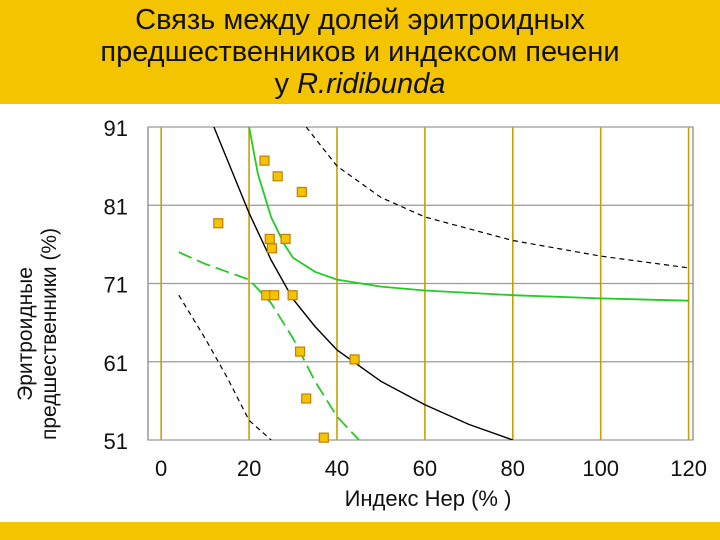 This screenshot has width=720, height=540. Describe the element at coordinates (225, 367) in the screenshot. I see `prediction-band-lower` at that location.